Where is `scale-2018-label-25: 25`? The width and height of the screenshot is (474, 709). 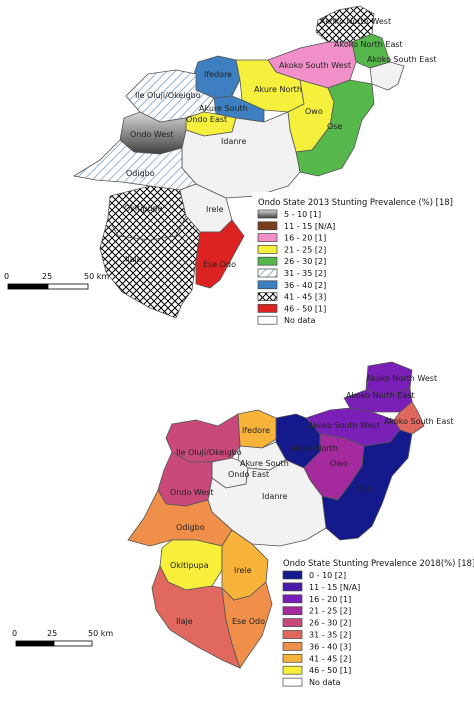 scale-2018-label-25: 25 is located at coordinates (52, 633).